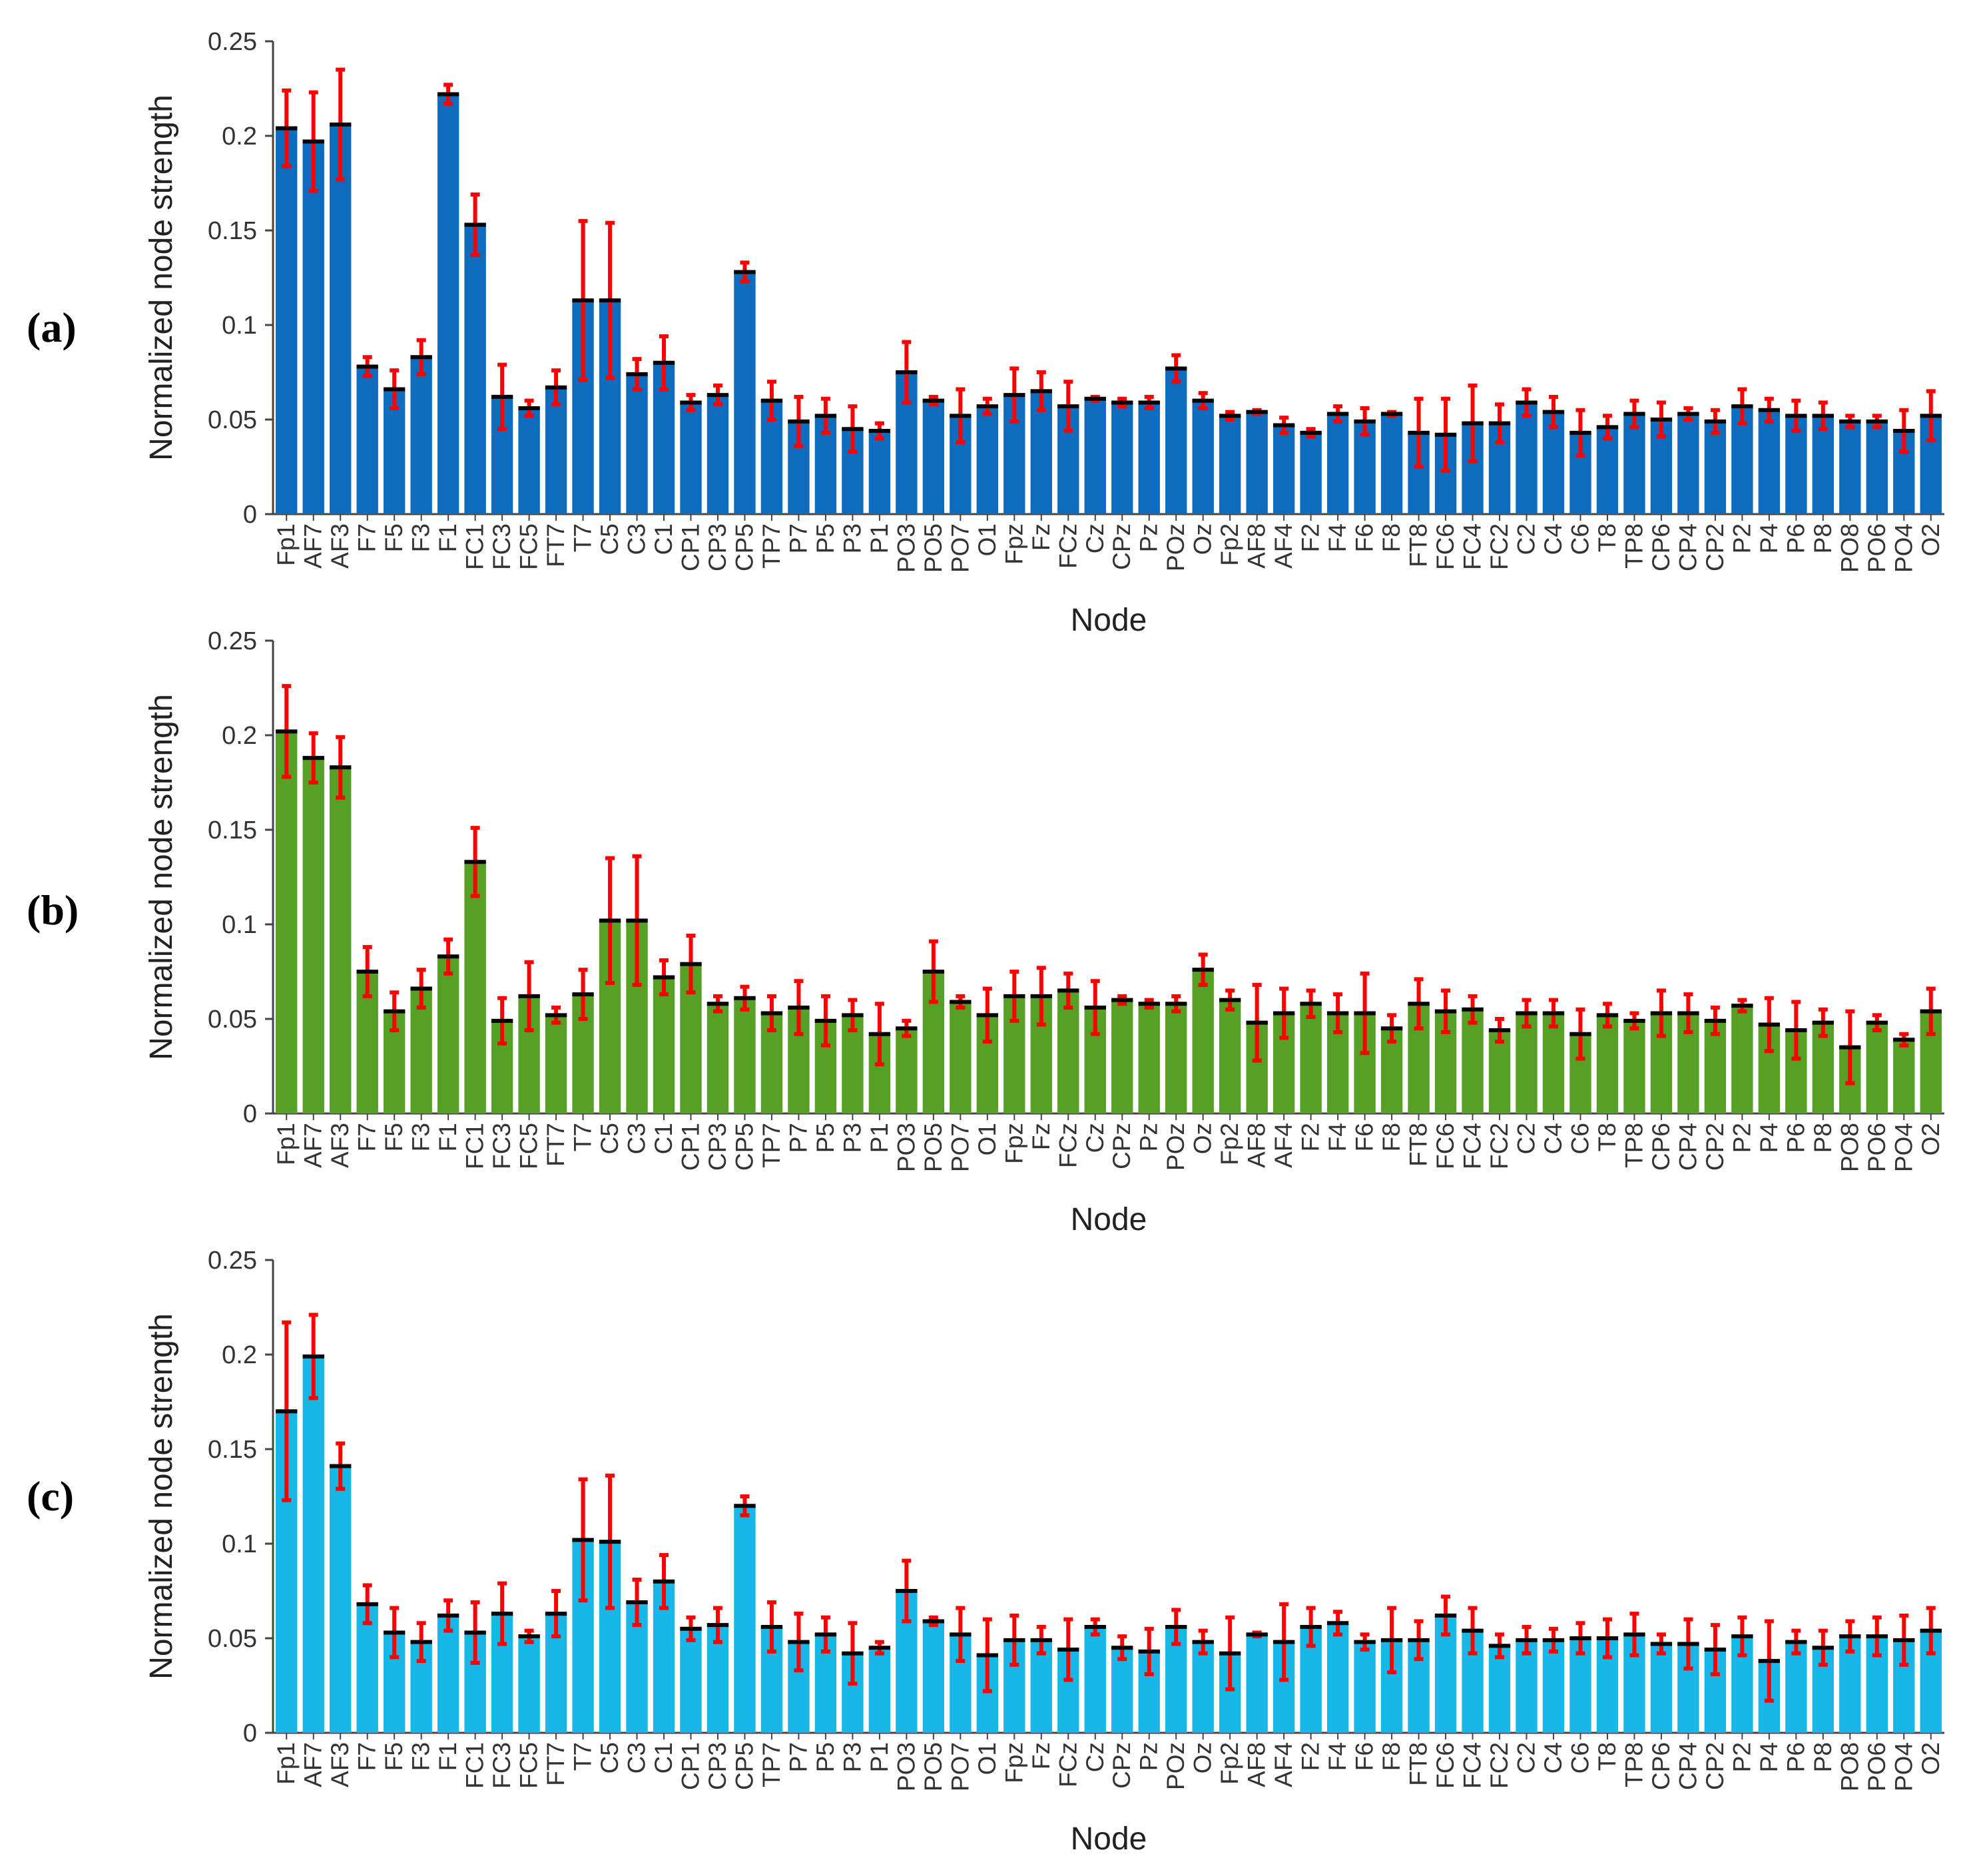 The height and width of the screenshot is (1876, 1979). What do you see at coordinates (1553, 539) in the screenshot?
I see `x-tick-label-C4: C4` at bounding box center [1553, 539].